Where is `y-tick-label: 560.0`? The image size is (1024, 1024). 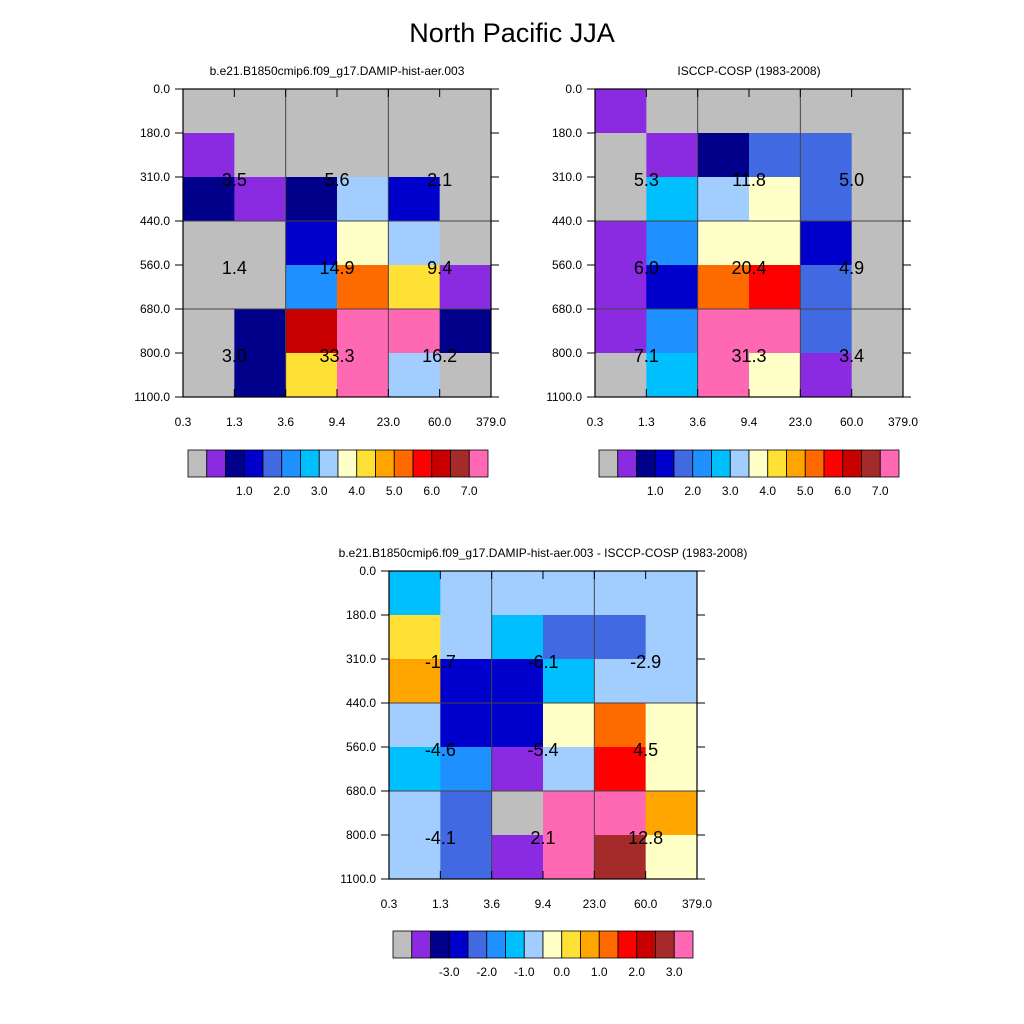
y-tick-label: 560.0 is located at coordinates (155, 265).